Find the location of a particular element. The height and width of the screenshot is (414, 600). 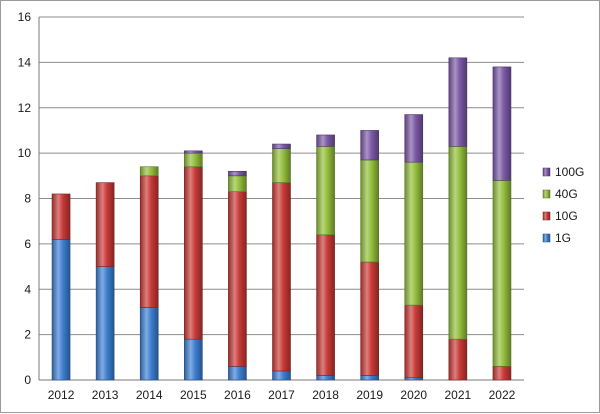

y-tick-label-2: 2 is located at coordinates (27, 335).